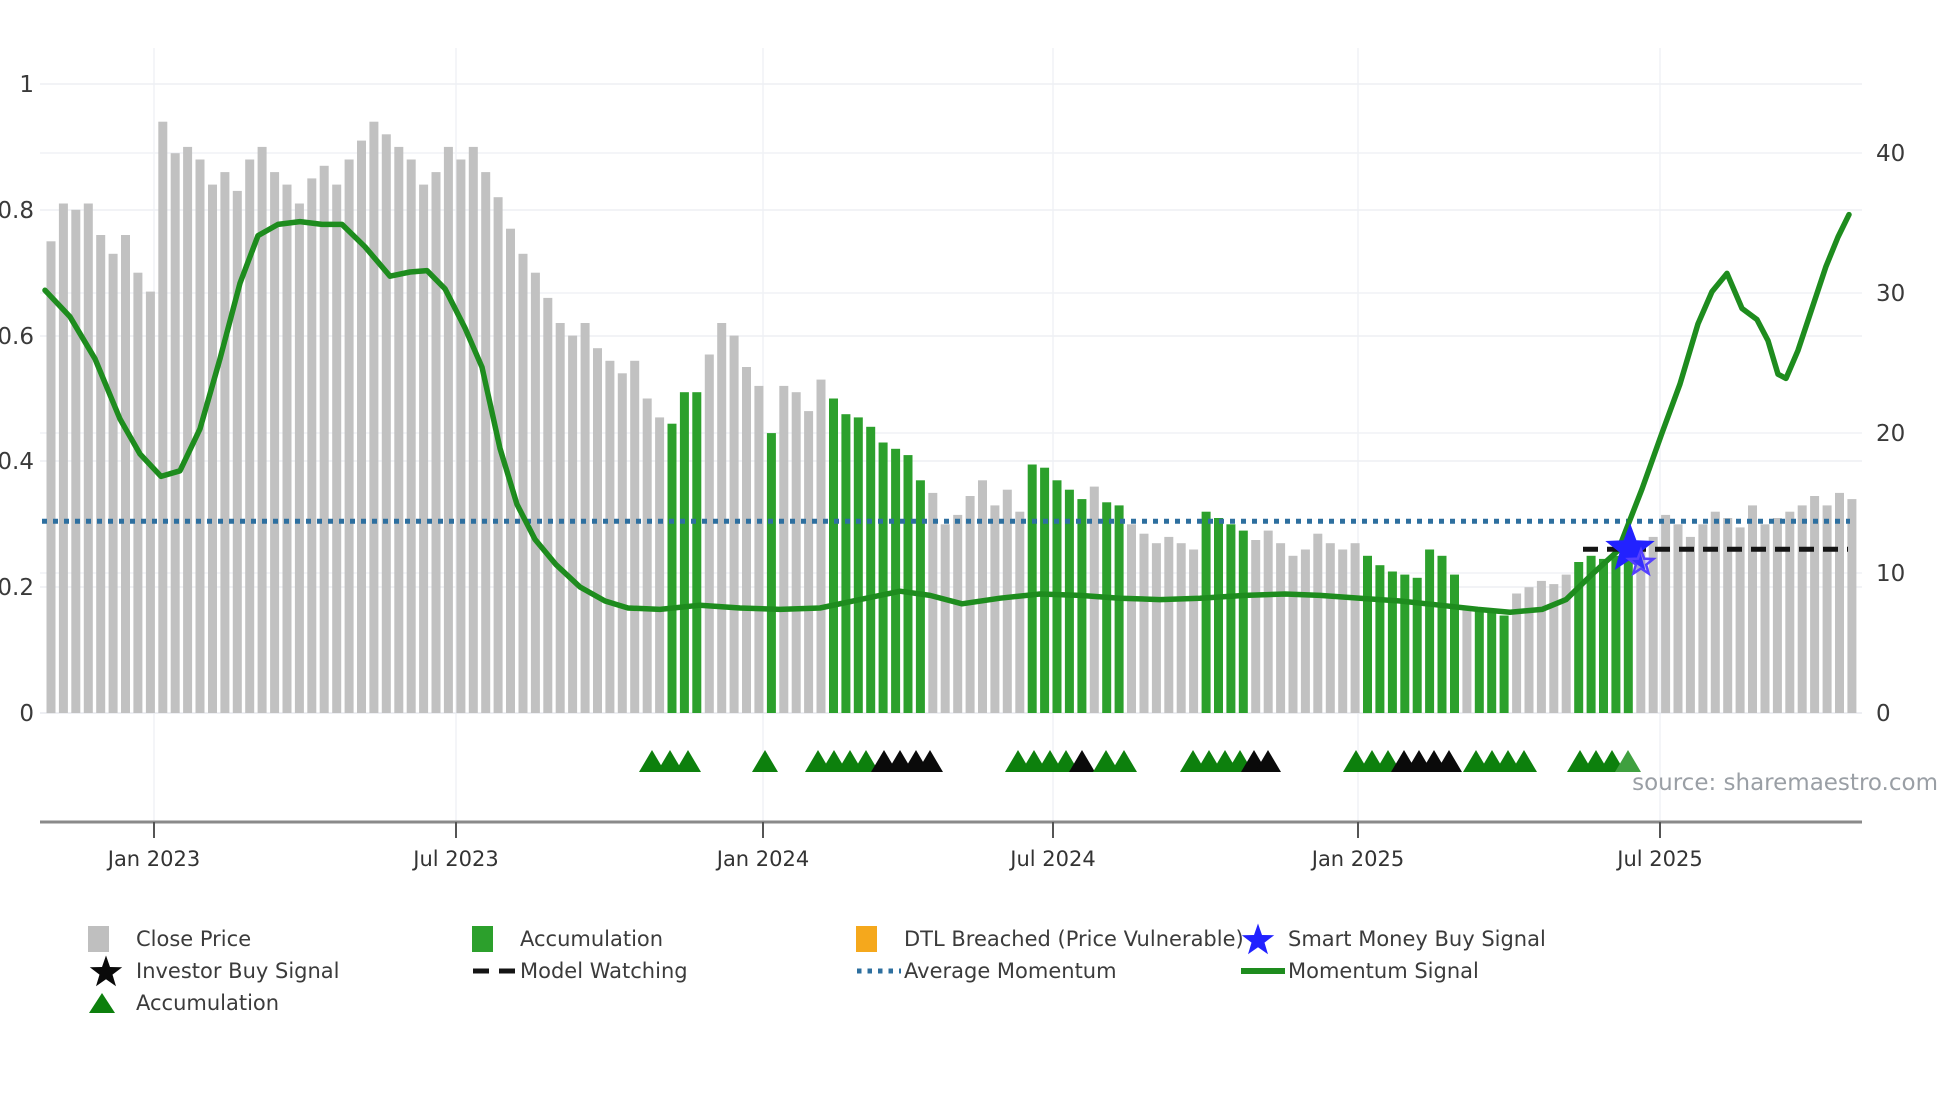 Image resolution: width=1960 pixels, height=1102 pixels. What do you see at coordinates (1050, 938) in the screenshot?
I see `legend-item-dtl-breached: DTL Breached (Price Vulnerable)` at bounding box center [1050, 938].